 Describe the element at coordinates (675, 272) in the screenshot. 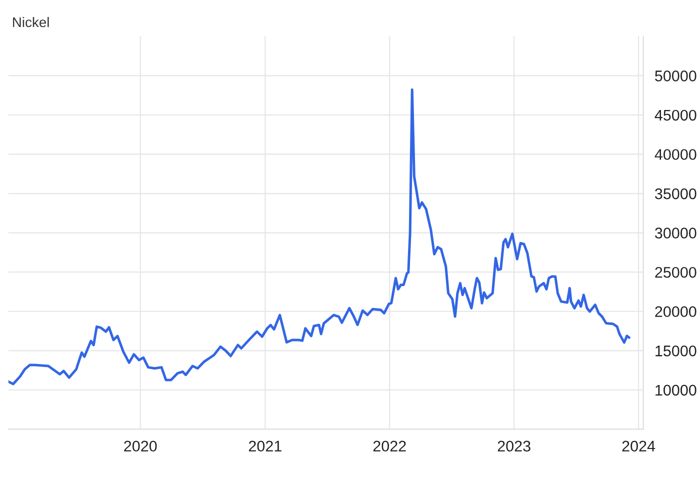

I see `y-tick-label: 25000` at that location.